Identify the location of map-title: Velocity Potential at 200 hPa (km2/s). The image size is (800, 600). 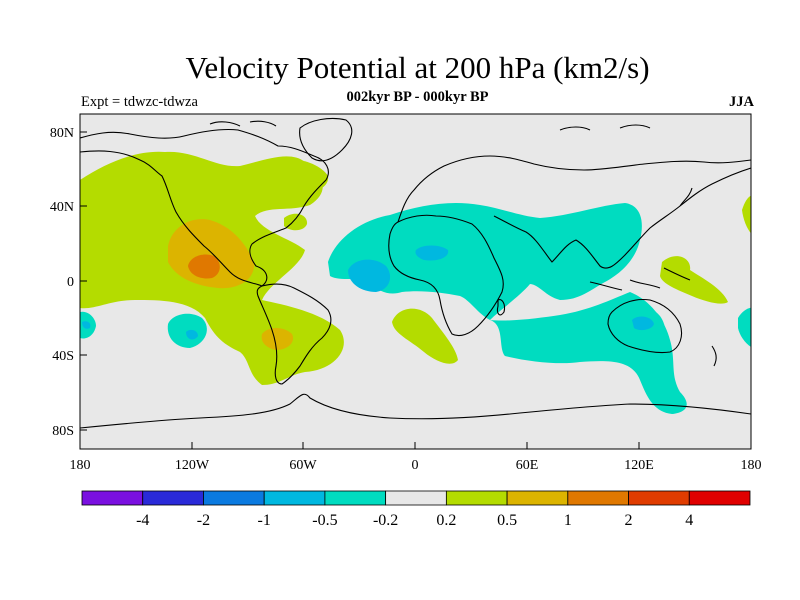
(417, 67).